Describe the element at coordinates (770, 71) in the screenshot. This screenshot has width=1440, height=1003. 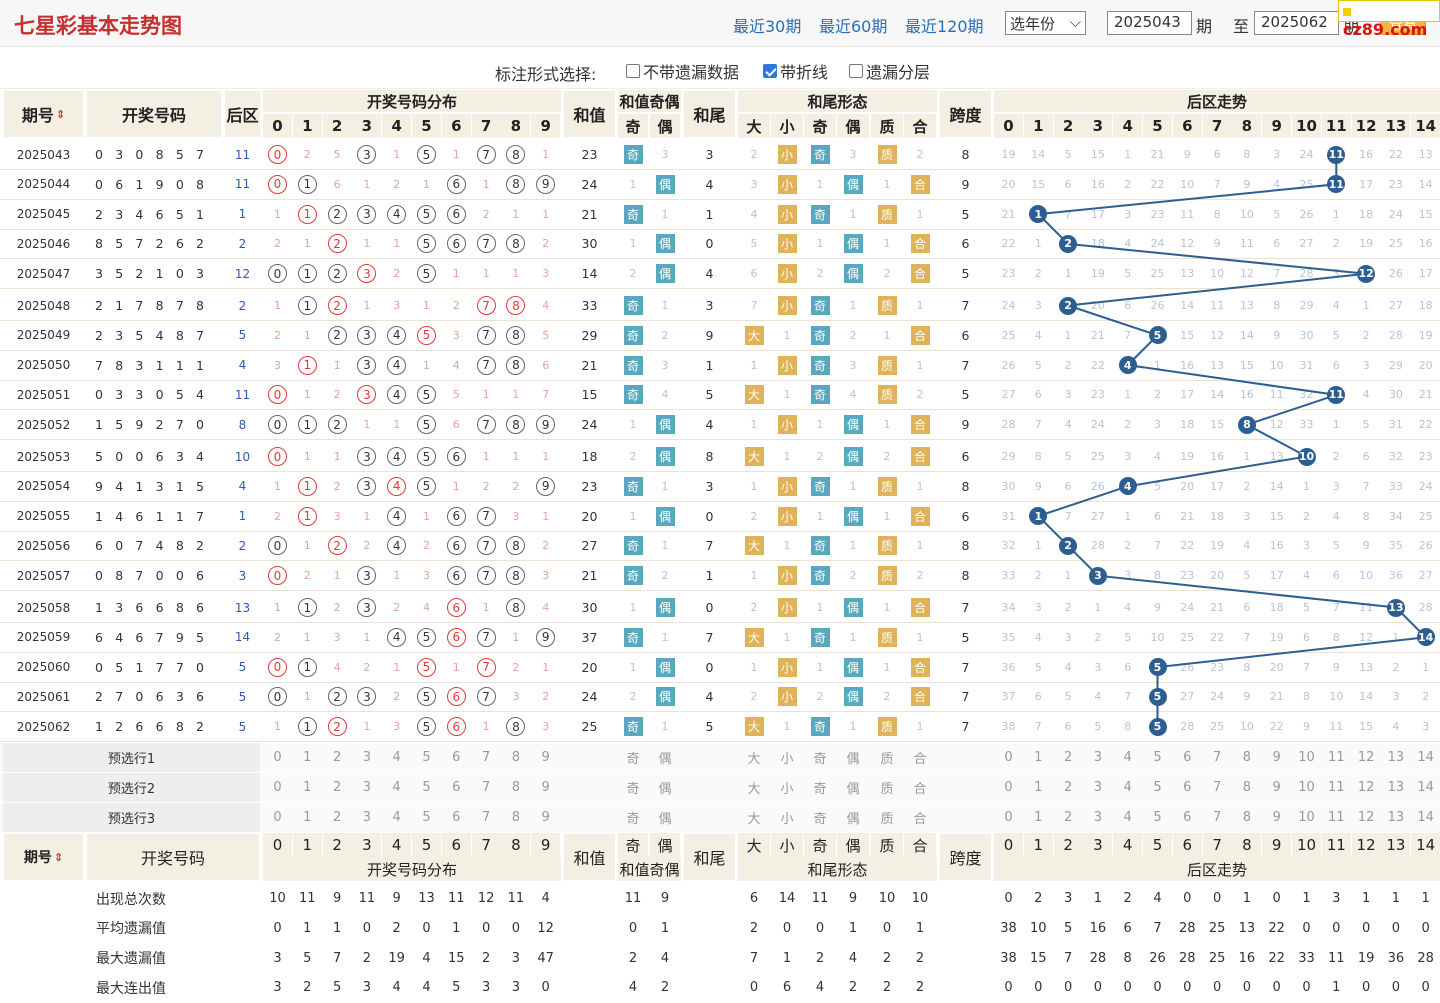
I see `checkbox-line` at that location.